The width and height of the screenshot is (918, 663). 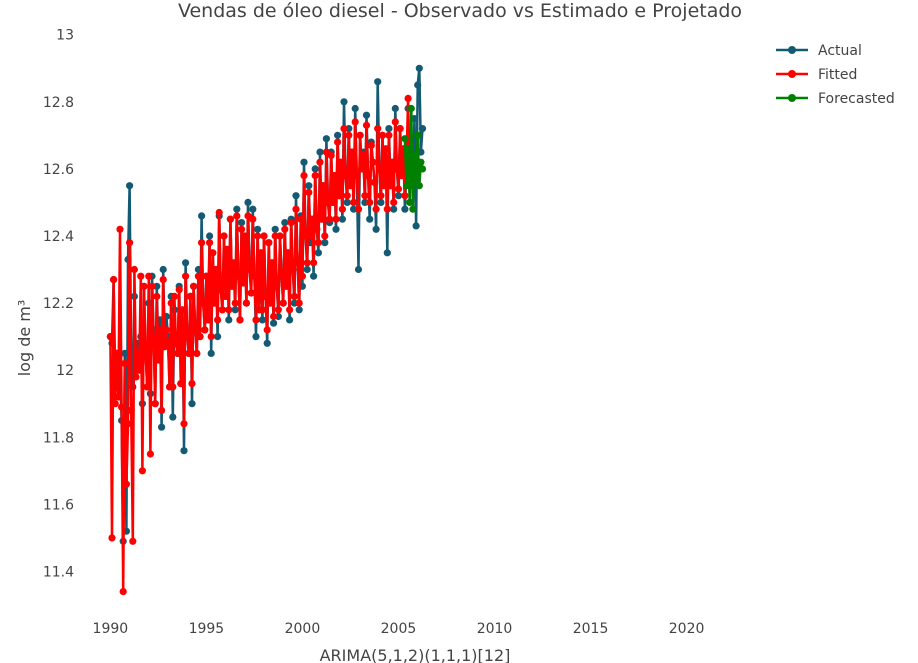 I want to click on legend-item-actual: Actual, so click(x=819, y=51).